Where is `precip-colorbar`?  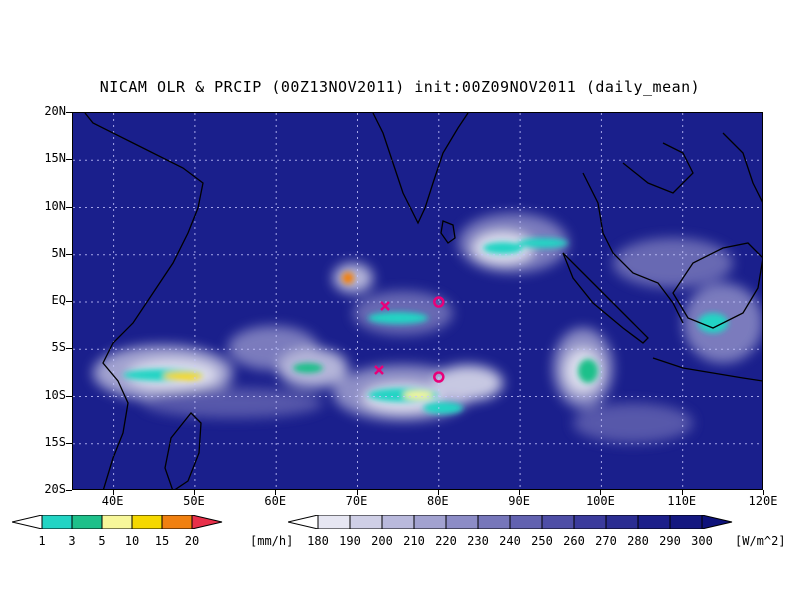 precip-colorbar is located at coordinates (117, 522).